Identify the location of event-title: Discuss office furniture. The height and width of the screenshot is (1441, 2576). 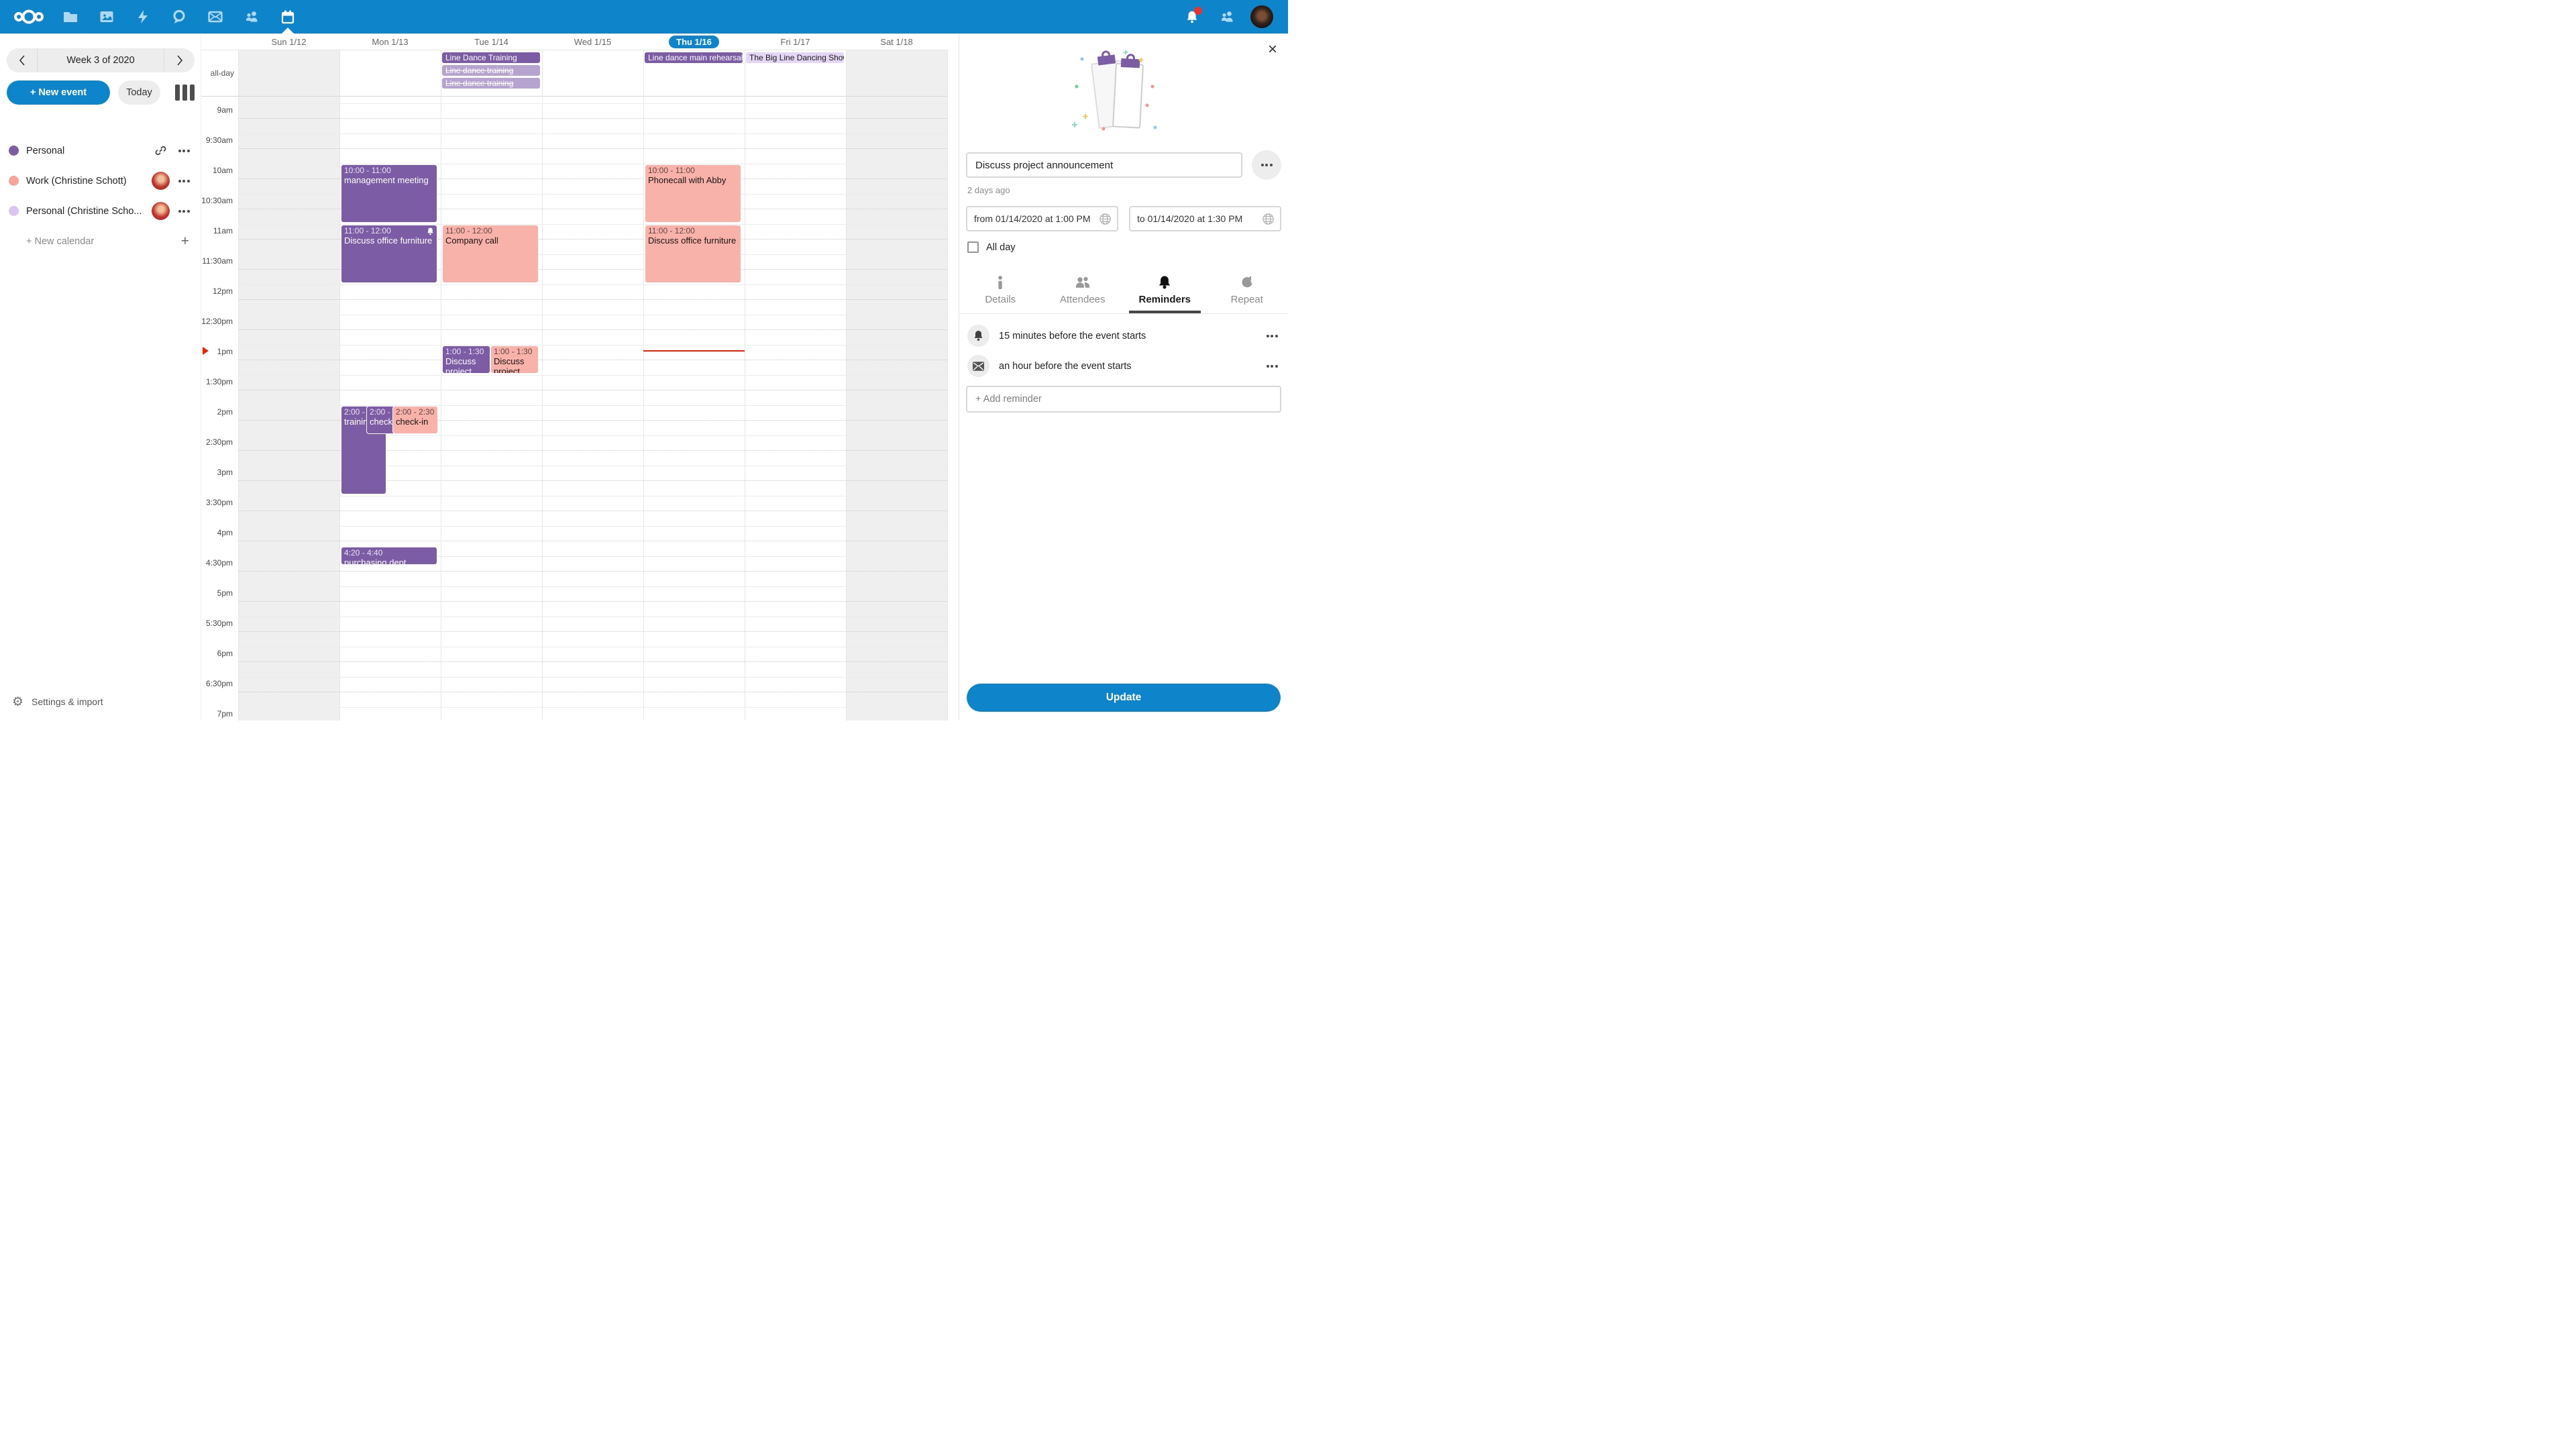
(388, 240).